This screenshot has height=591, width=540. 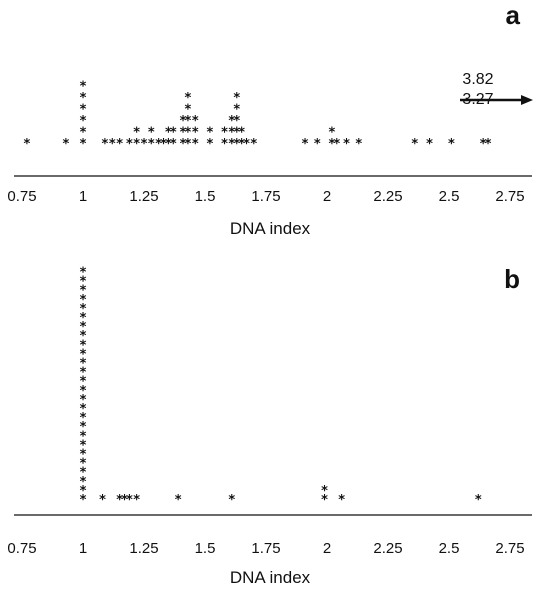 What do you see at coordinates (143, 196) in the screenshot?
I see `panel-a-tick-label: 1.25` at bounding box center [143, 196].